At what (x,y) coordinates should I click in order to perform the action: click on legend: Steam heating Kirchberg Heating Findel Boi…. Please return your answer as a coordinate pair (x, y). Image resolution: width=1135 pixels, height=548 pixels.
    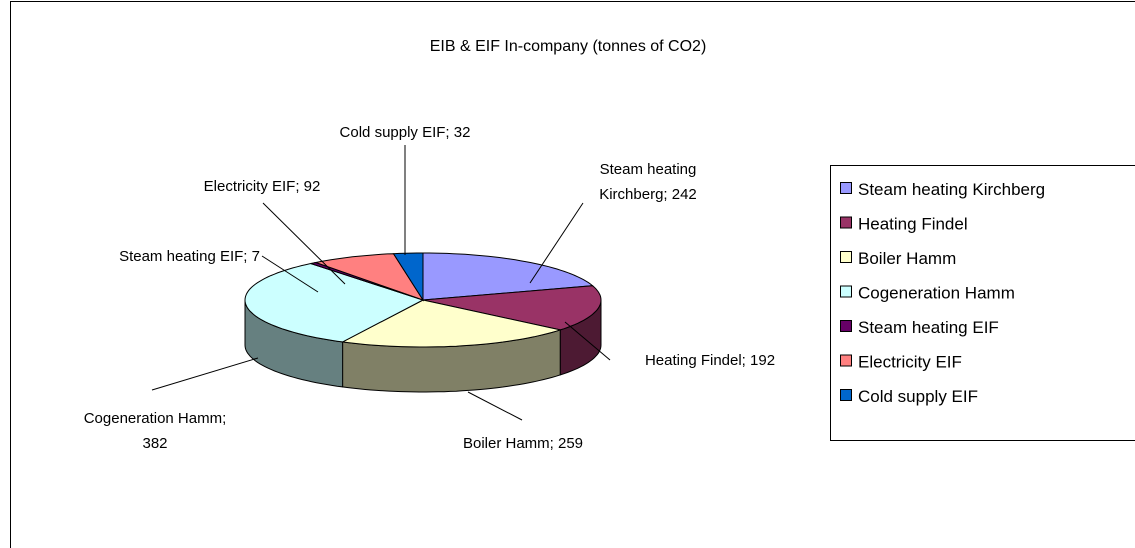
    Looking at the image, I should click on (982, 303).